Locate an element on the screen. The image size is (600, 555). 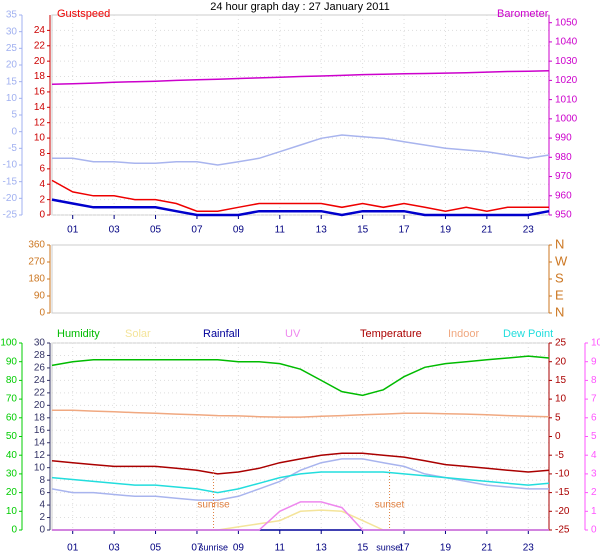
legend-label: Humidity is located at coordinates (78, 334).